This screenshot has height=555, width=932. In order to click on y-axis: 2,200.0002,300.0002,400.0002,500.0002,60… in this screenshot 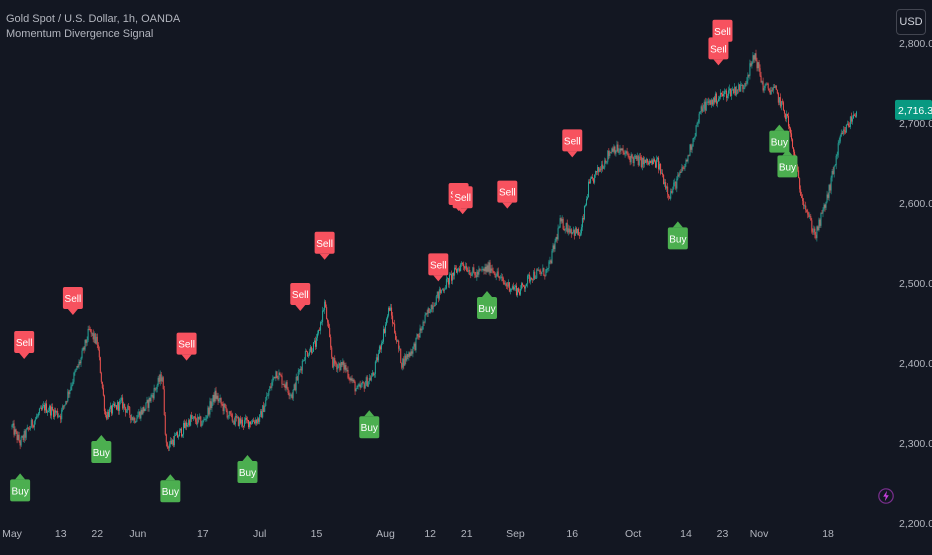, I will do `click(915, 284)`.